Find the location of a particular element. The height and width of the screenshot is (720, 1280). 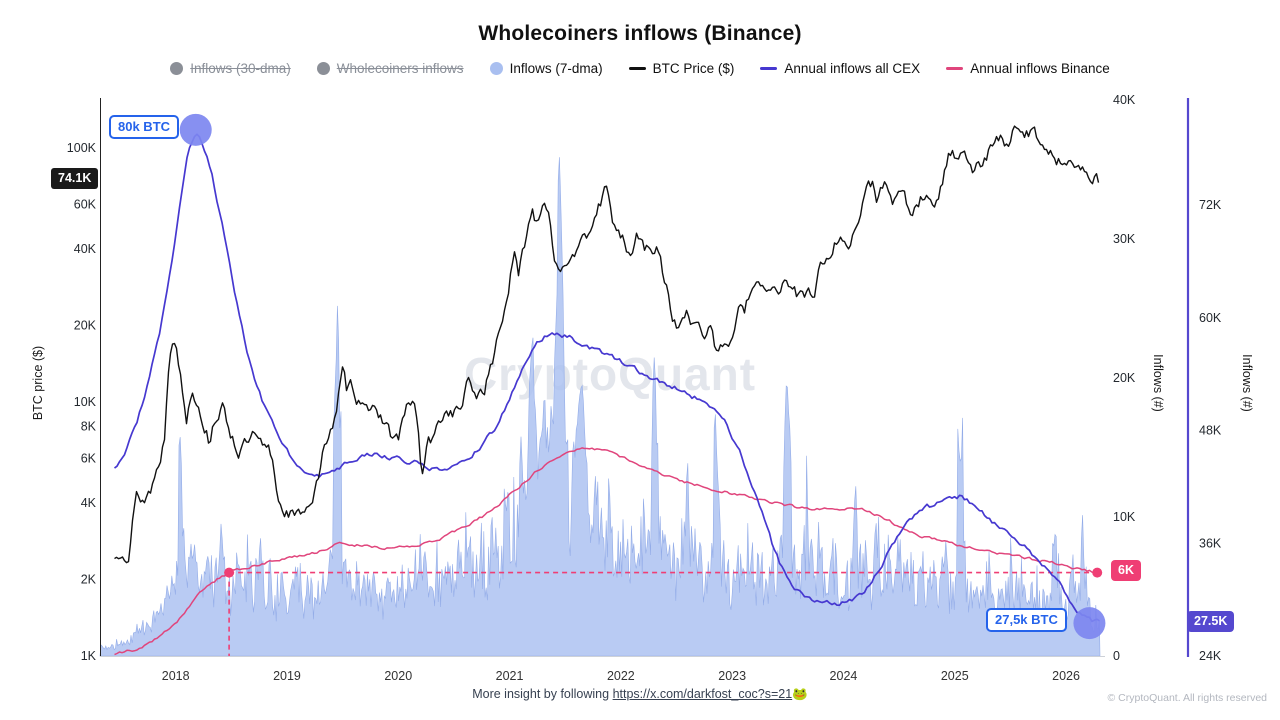

x-axis-tick: 2021 is located at coordinates (510, 676).